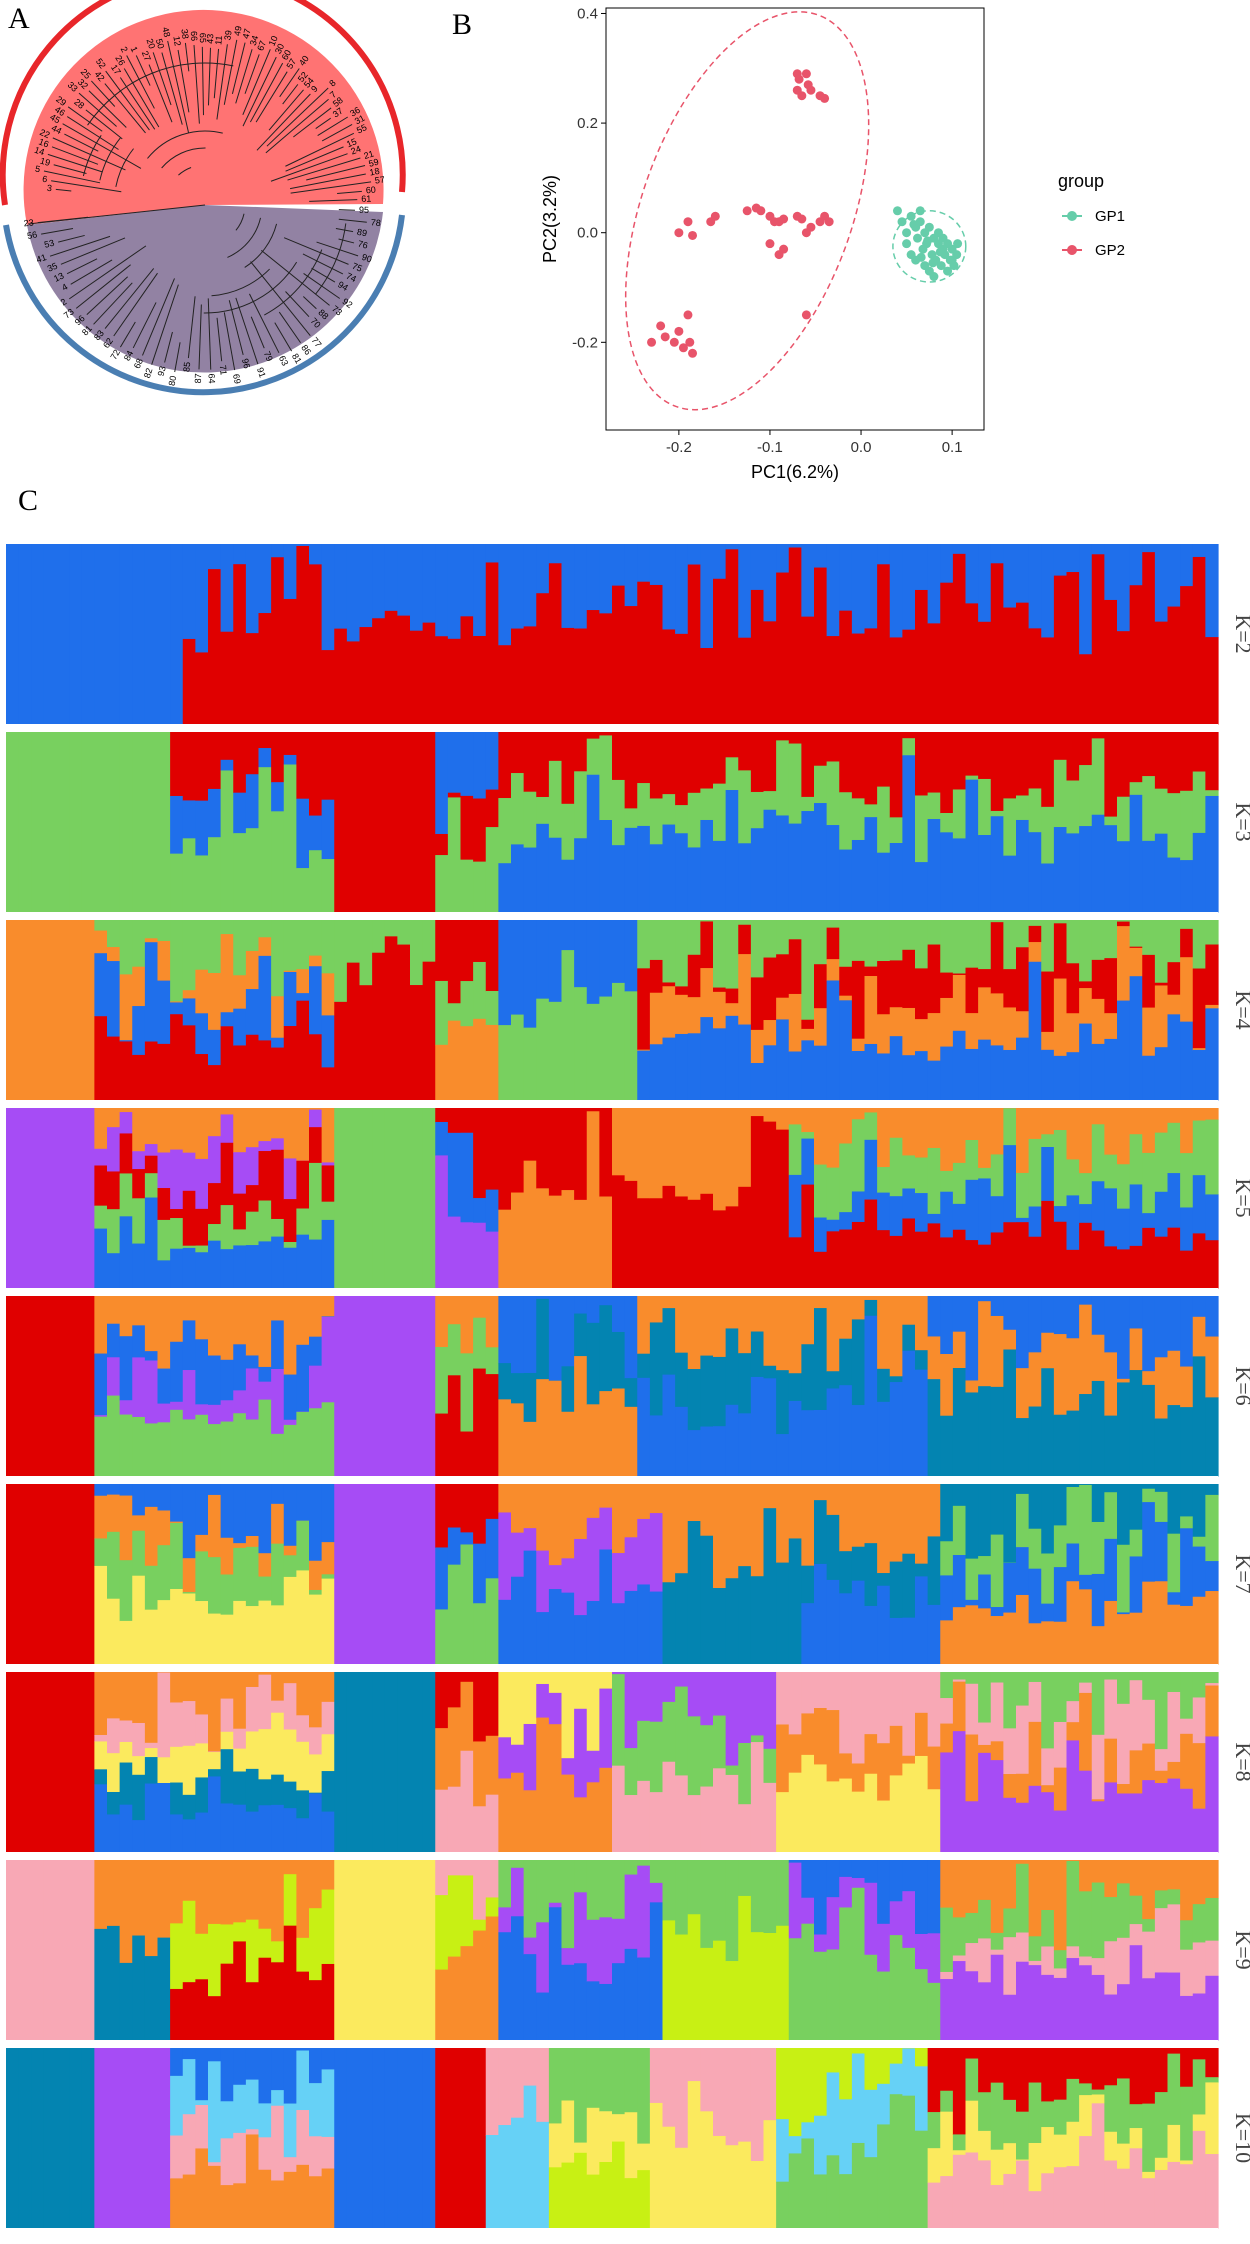  Describe the element at coordinates (304, 61) in the screenshot. I see `tree-tip-label: 40` at that location.